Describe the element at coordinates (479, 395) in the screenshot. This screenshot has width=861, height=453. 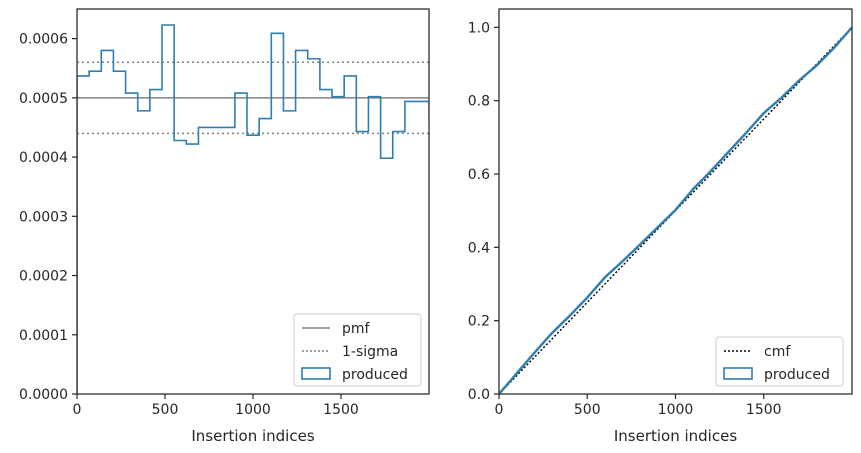
I see `y-tick-label: 0.0` at that location.